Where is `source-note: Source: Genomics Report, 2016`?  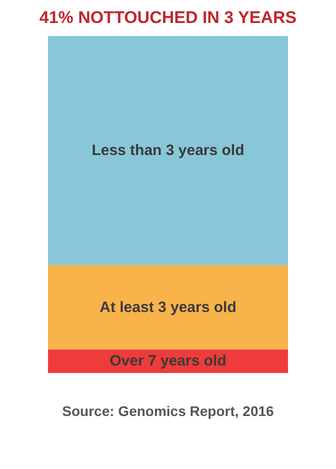 source-note: Source: Genomics Report, 2016 is located at coordinates (168, 411).